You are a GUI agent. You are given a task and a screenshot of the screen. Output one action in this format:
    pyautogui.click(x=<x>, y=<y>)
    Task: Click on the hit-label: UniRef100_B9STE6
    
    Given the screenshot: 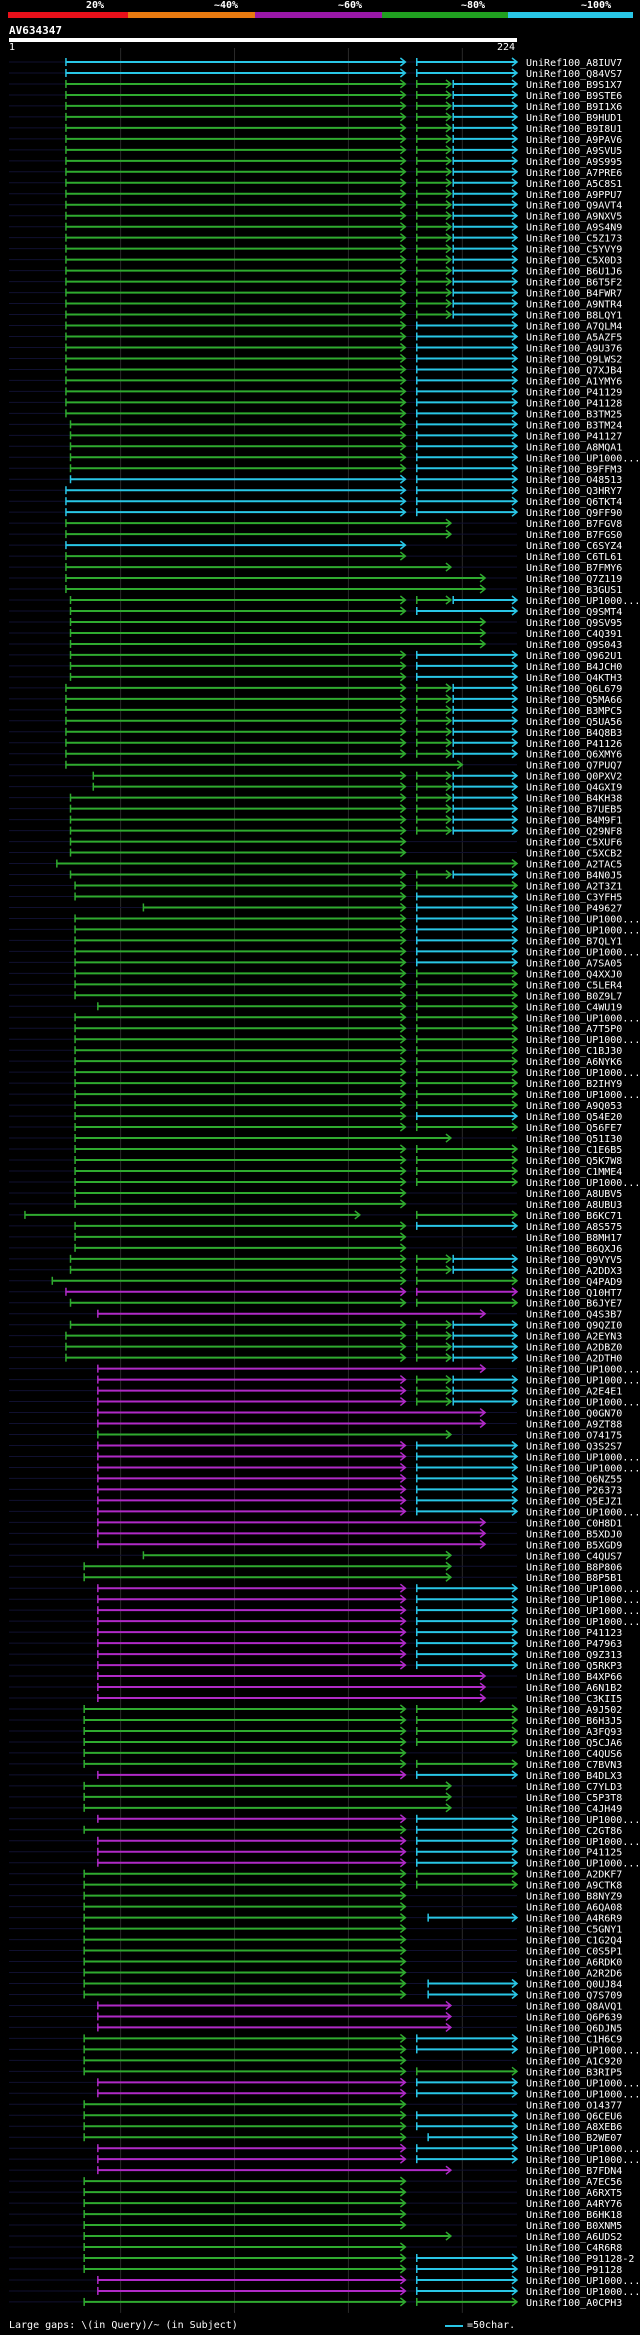 What is the action you would take?
    pyautogui.click(x=574, y=96)
    